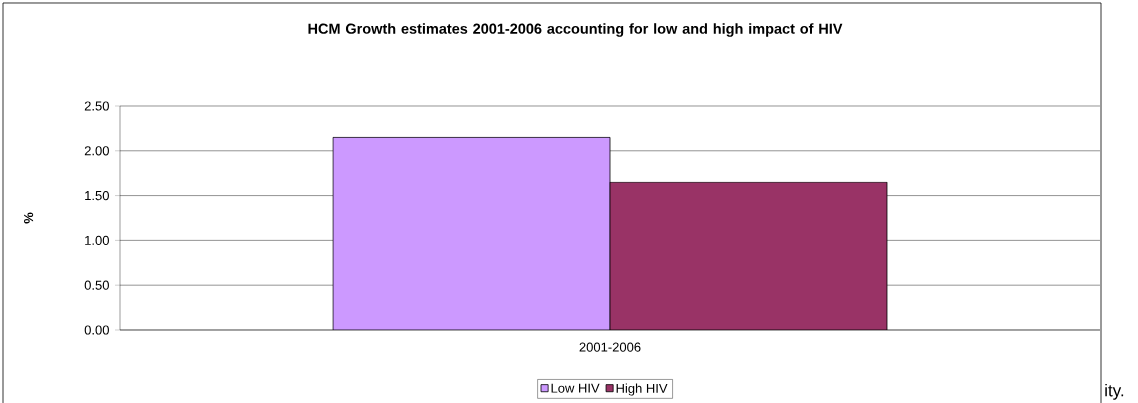 Image resolution: width=1138 pixels, height=403 pixels. I want to click on y-tick-label: 1.00, so click(97, 240).